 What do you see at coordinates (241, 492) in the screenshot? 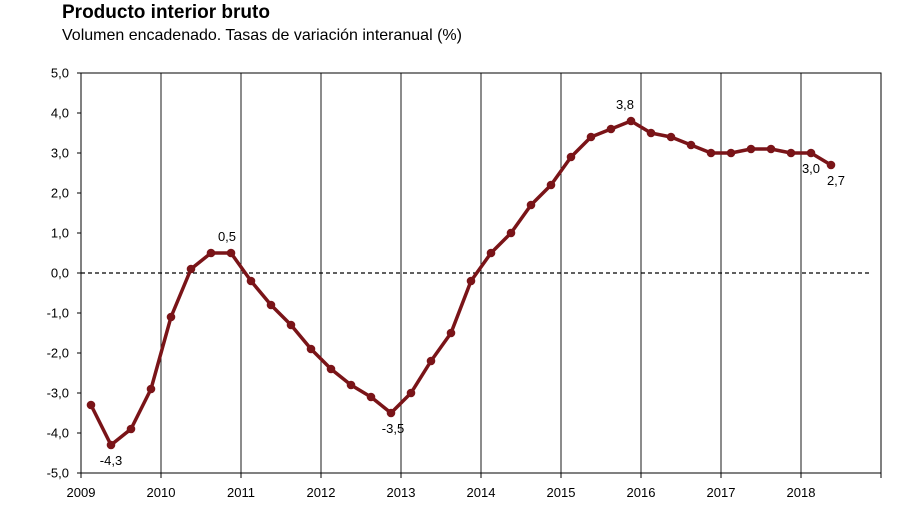
I see `x-tick-label: 2011` at bounding box center [241, 492].